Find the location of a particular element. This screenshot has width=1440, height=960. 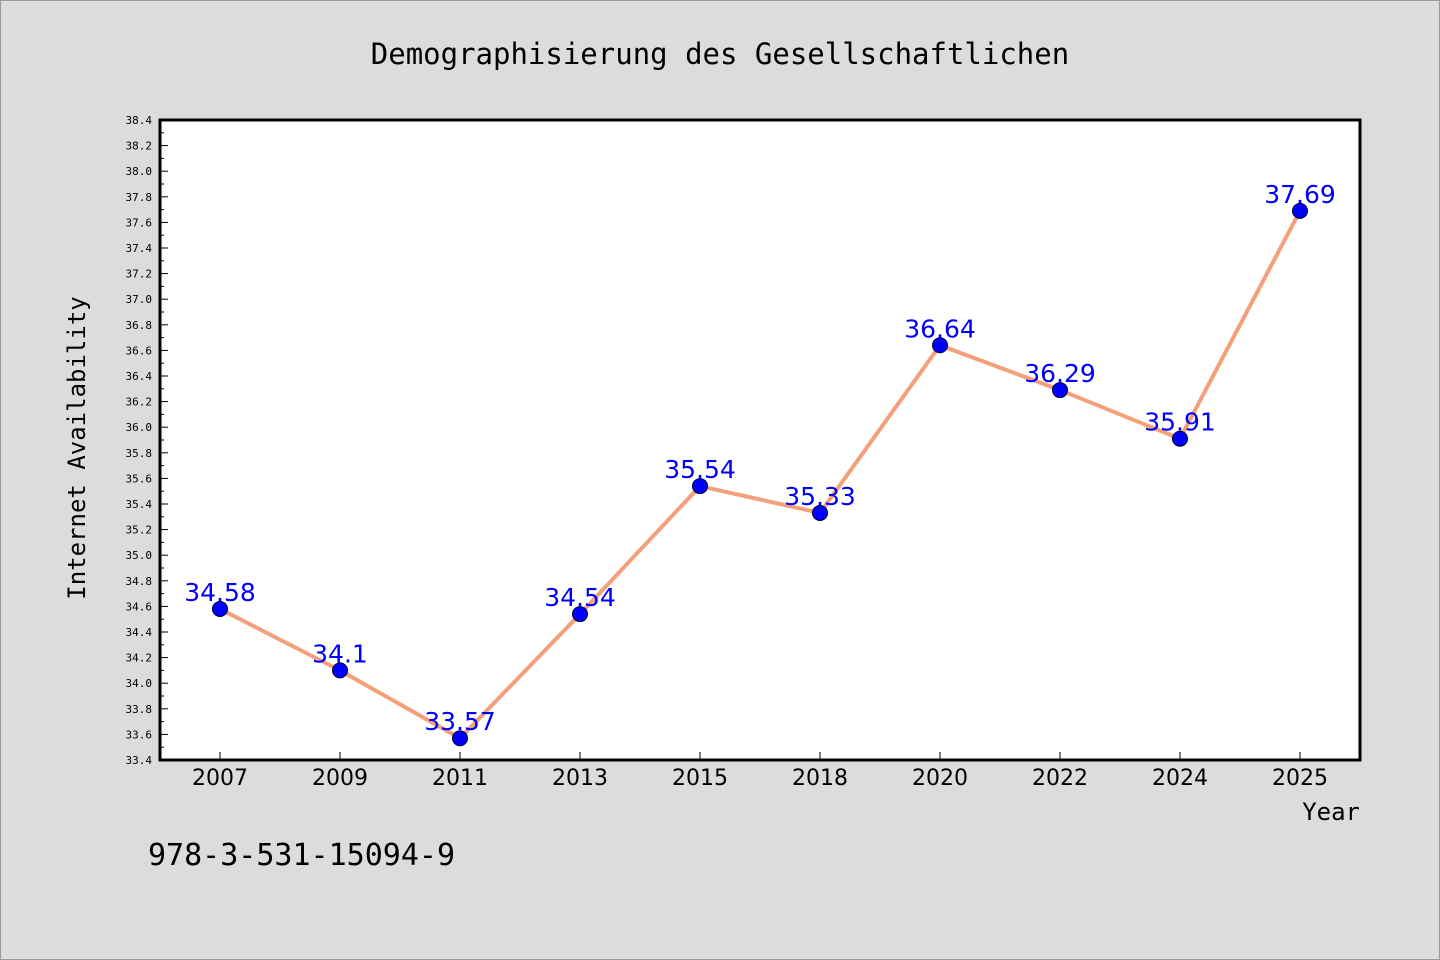

x-tick-label: 2018 is located at coordinates (820, 778).